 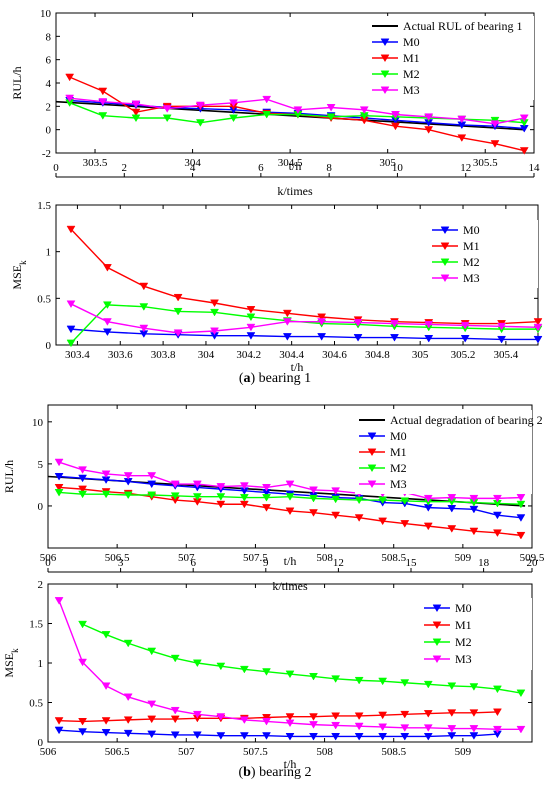 I want to click on y-axis-label: RUL/h, so click(x=17, y=82).